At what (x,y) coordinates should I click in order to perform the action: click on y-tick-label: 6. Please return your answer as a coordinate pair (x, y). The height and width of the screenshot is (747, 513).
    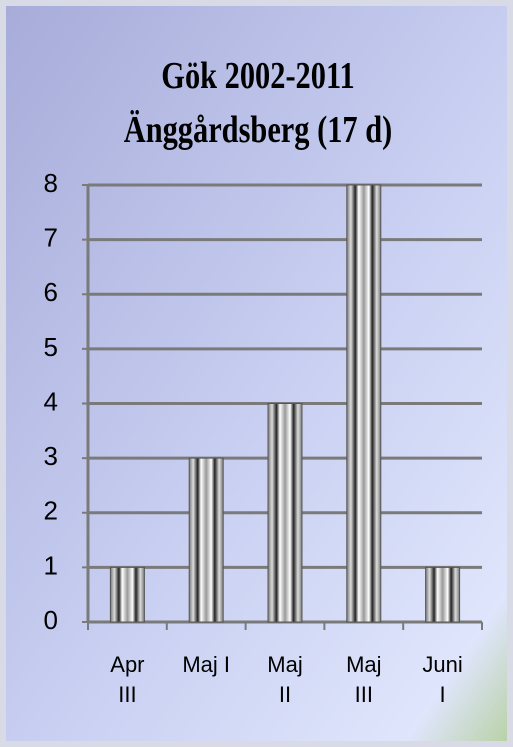
    Looking at the image, I should click on (51, 292).